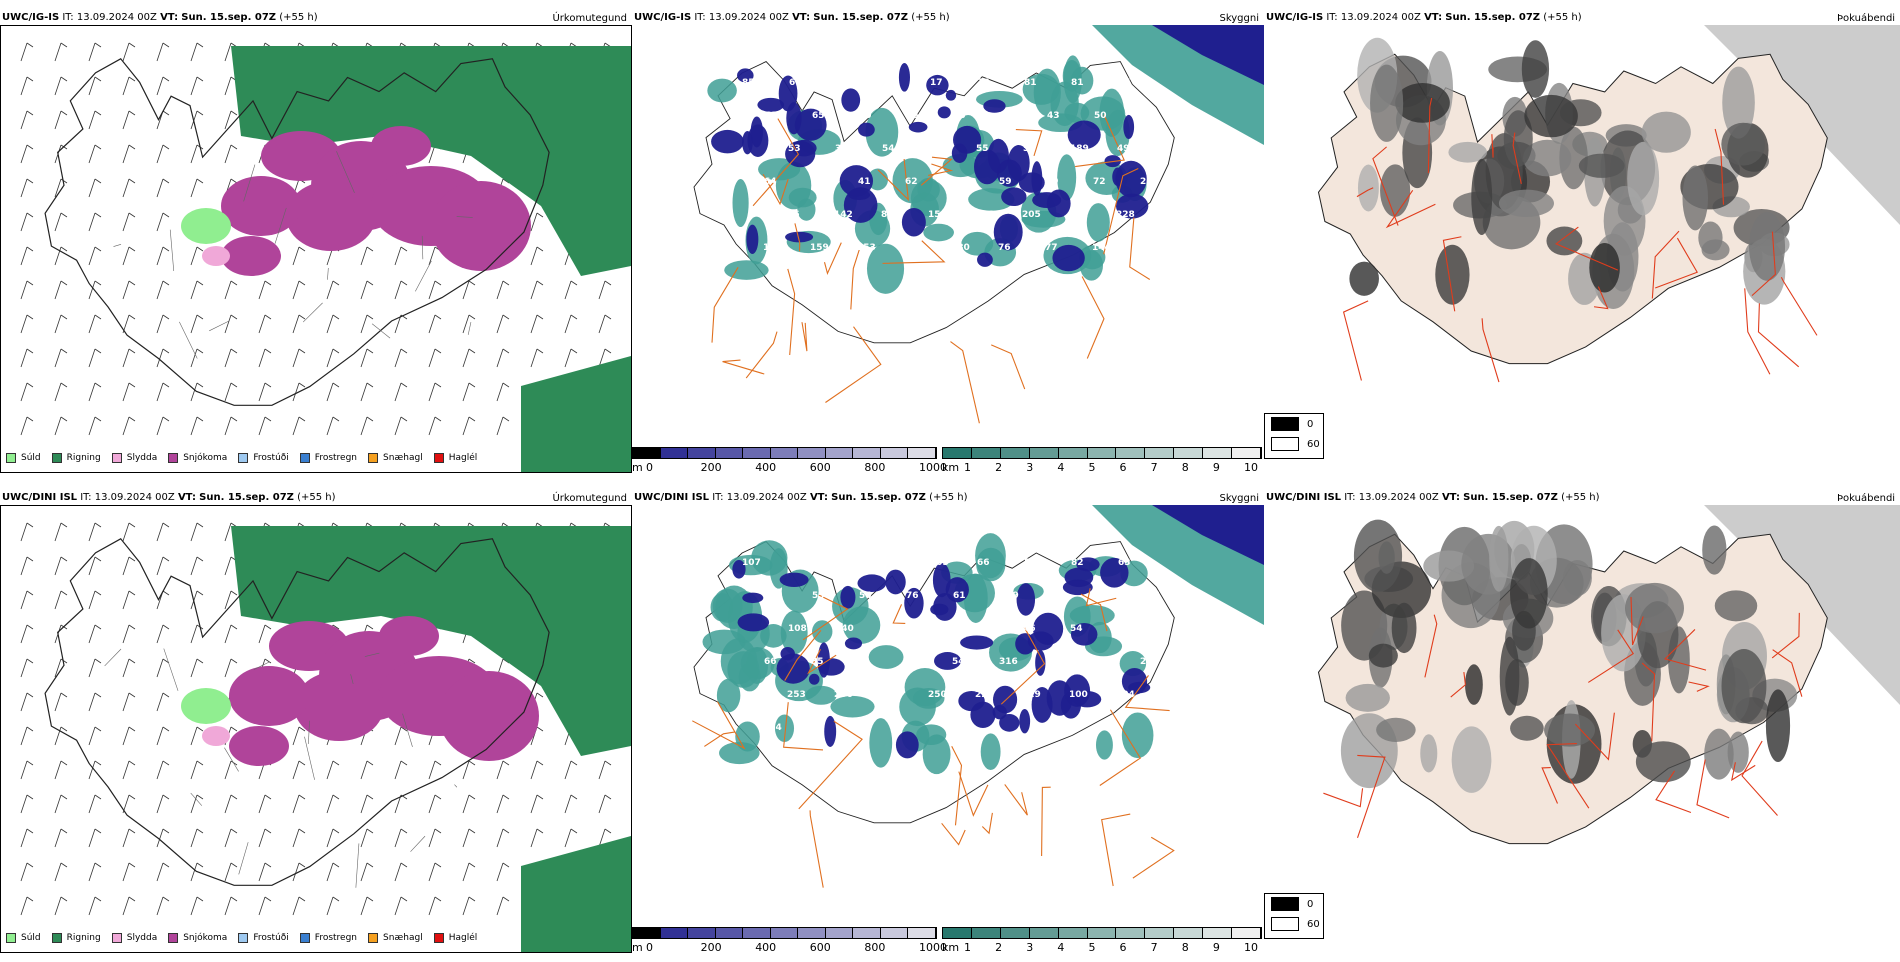 The image size is (1900, 962). I want to click on fog-map-svg, so click(1608, 204).